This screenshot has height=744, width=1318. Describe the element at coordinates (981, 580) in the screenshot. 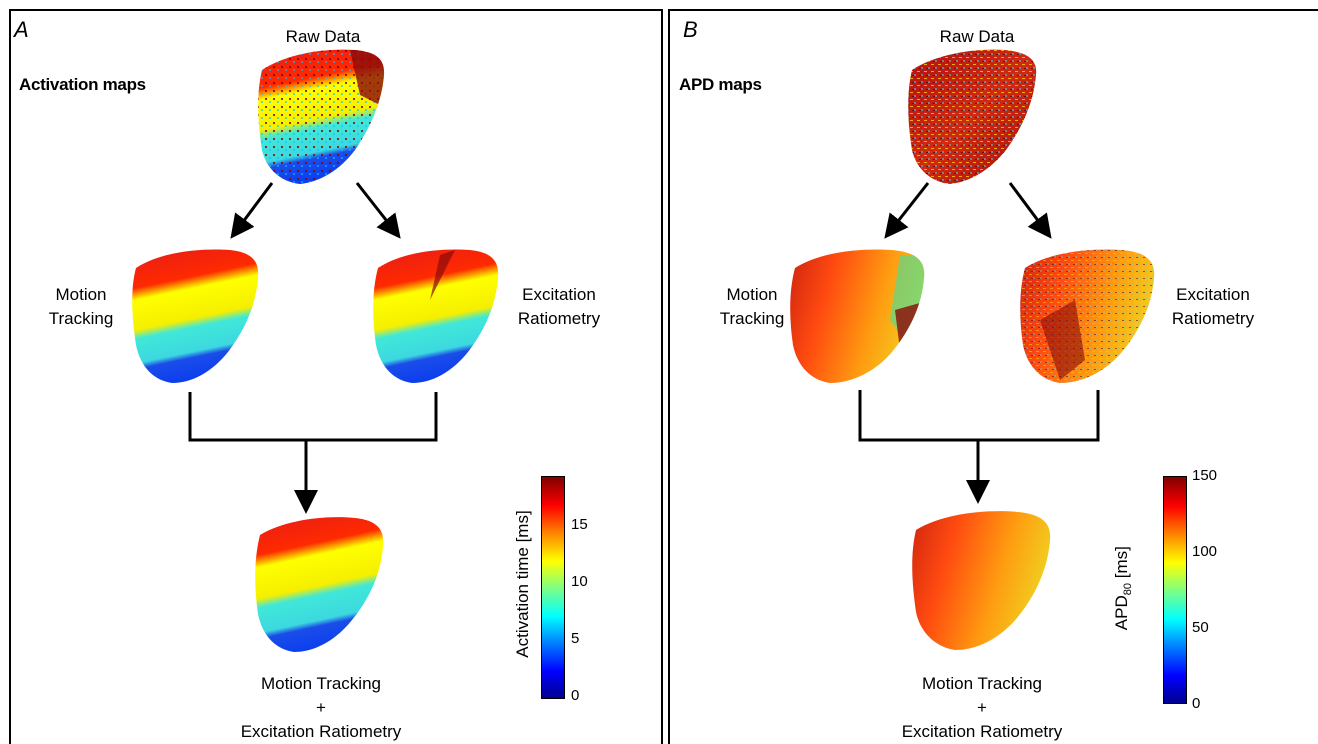

I see `combined-apd-map` at that location.